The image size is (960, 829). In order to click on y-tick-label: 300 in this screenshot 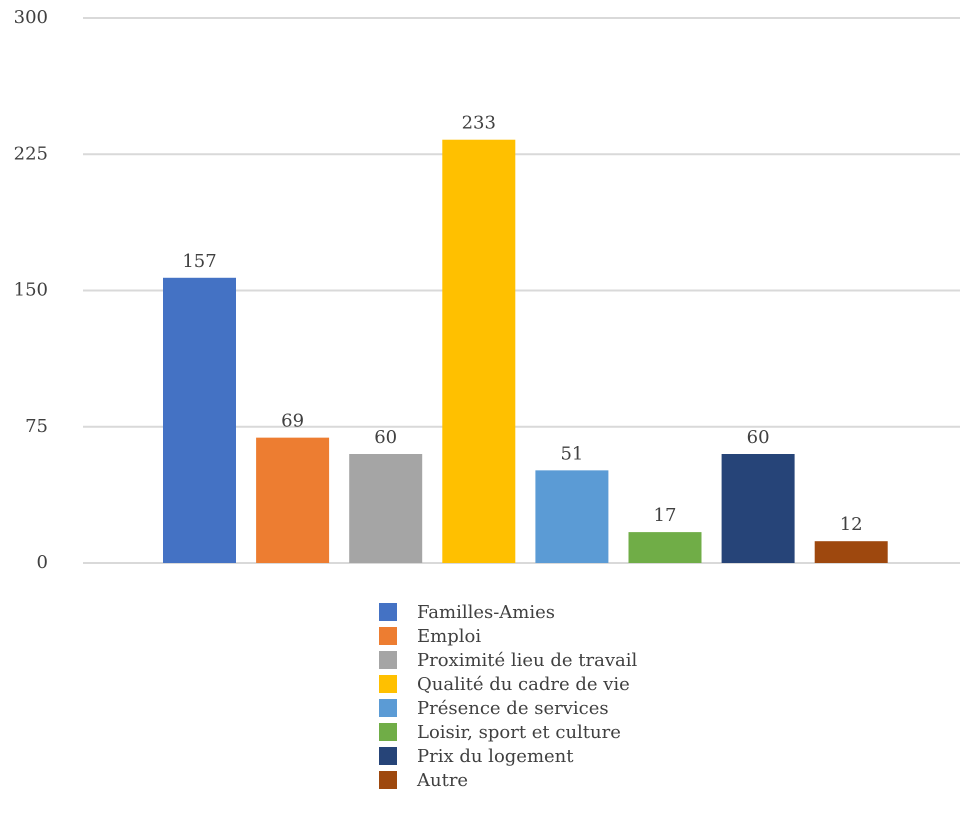, I will do `click(31, 17)`.